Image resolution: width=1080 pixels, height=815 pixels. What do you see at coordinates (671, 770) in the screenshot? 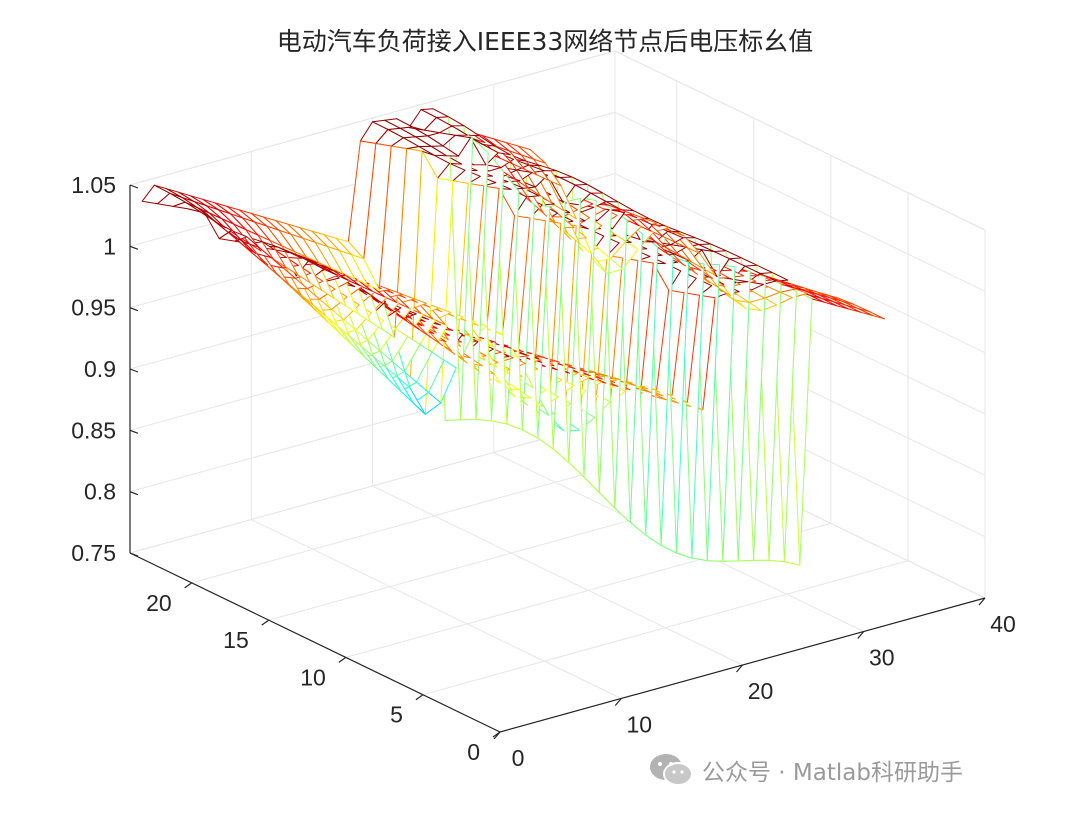
I see `wechat-icon` at bounding box center [671, 770].